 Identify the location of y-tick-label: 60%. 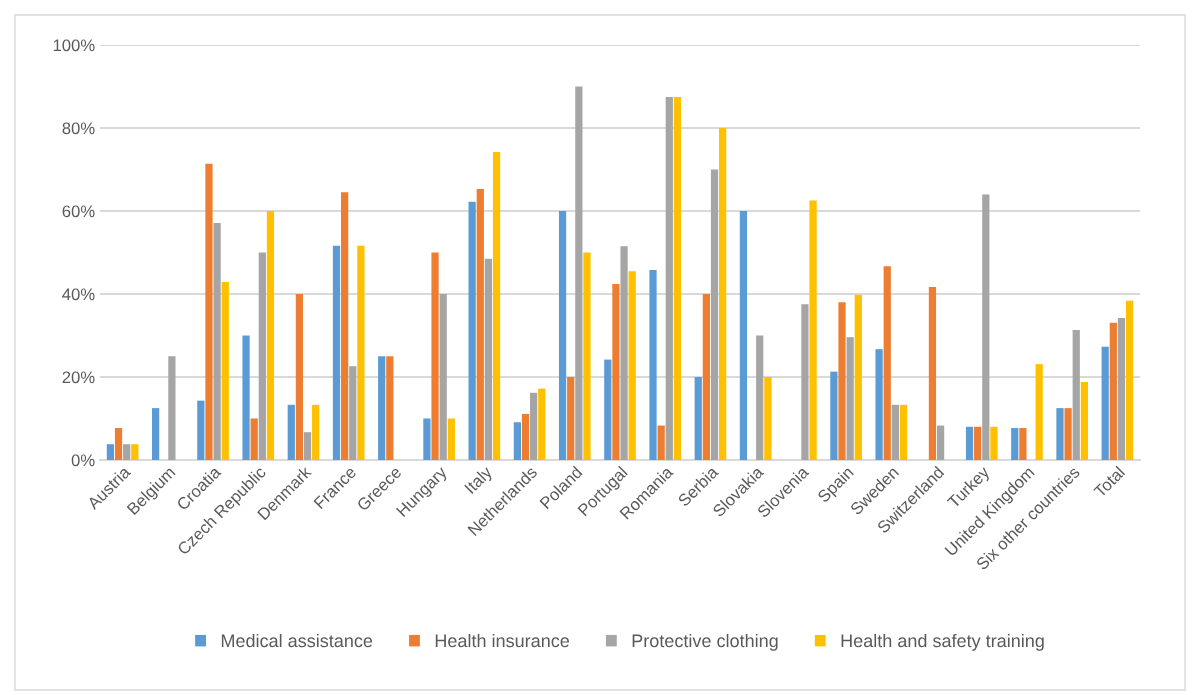
(78, 211).